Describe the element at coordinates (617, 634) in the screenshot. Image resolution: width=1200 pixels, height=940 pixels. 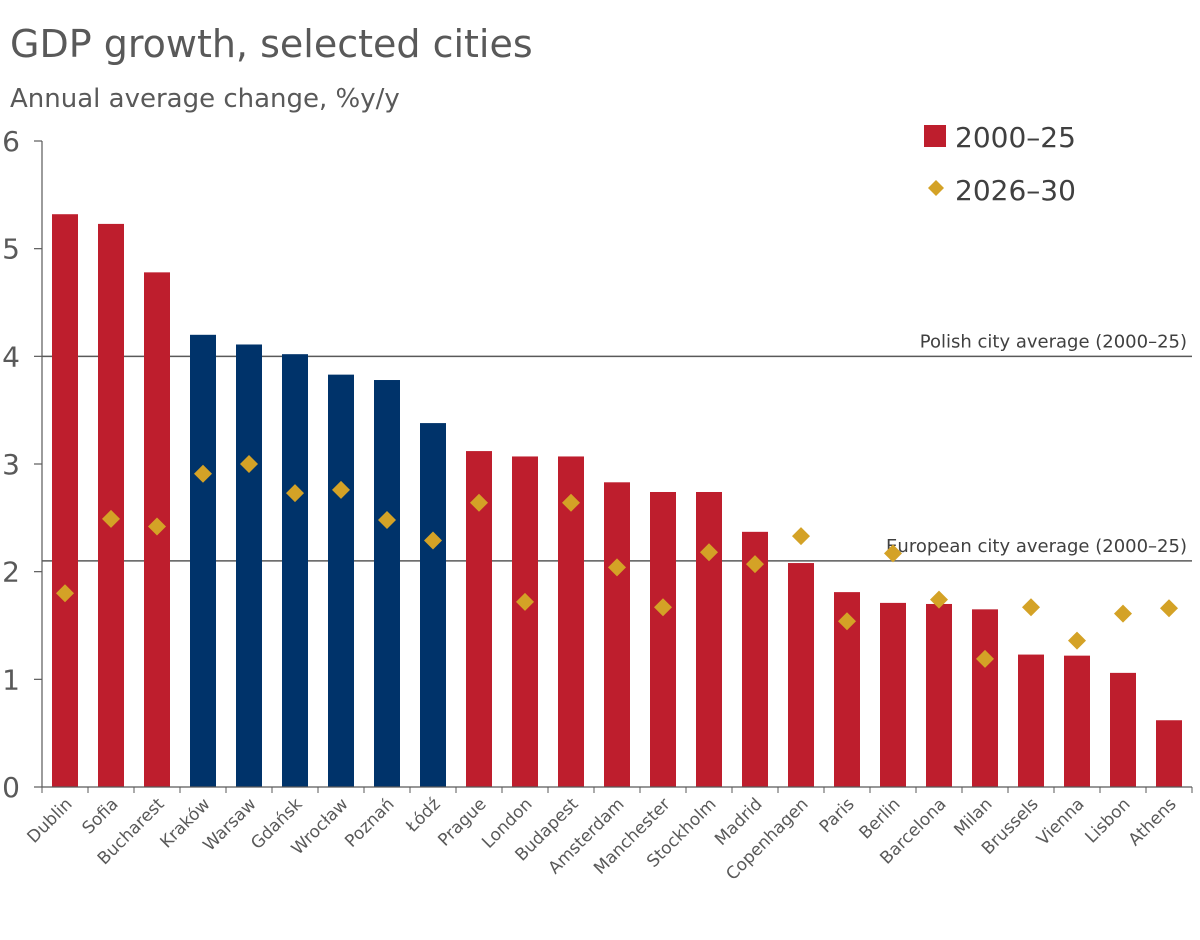
I see `bar-amsterdam` at that location.